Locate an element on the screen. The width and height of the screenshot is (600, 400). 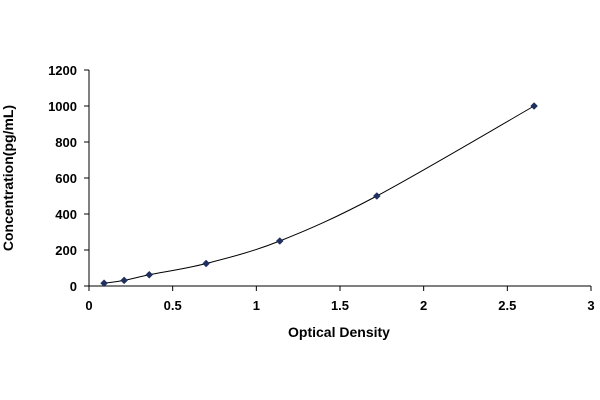
y-tick-label: 1000 is located at coordinates (62, 106).